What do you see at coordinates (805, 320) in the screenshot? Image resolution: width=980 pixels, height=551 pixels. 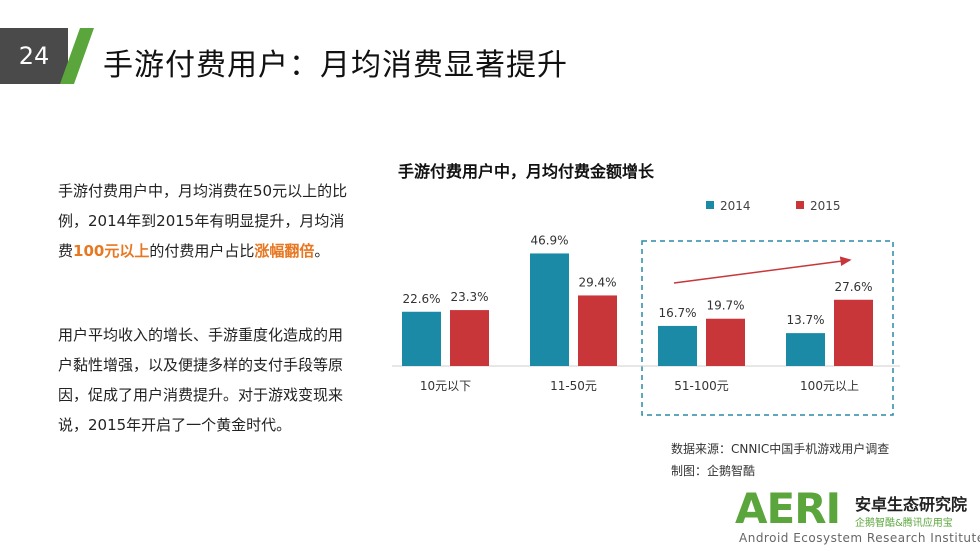 I see `data-label-2014-3: 13.7%` at bounding box center [805, 320].